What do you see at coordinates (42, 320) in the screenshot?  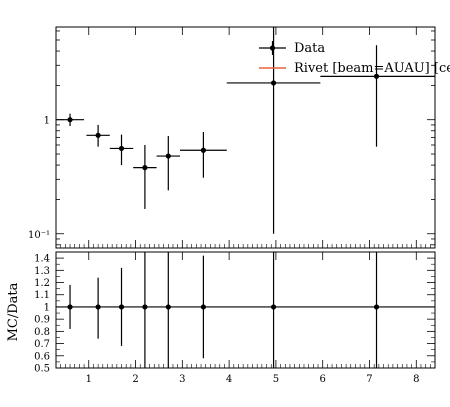 I see `ratio-y-tick-label: 0.9` at bounding box center [42, 320].